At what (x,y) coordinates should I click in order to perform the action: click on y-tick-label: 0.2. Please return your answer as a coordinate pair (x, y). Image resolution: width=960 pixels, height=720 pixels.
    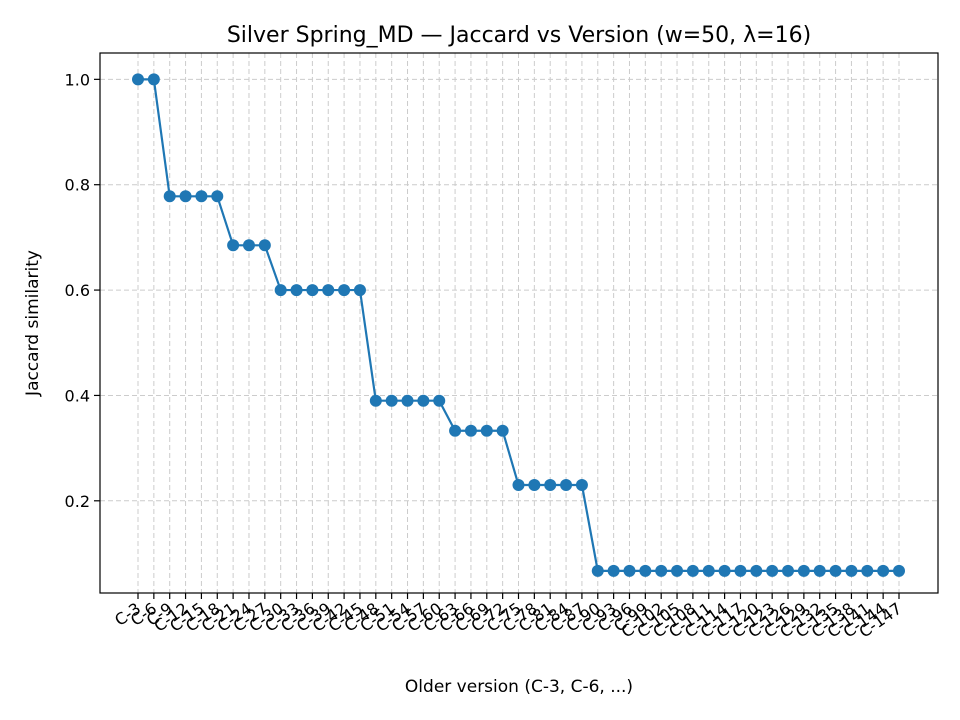
    Looking at the image, I should click on (77, 501).